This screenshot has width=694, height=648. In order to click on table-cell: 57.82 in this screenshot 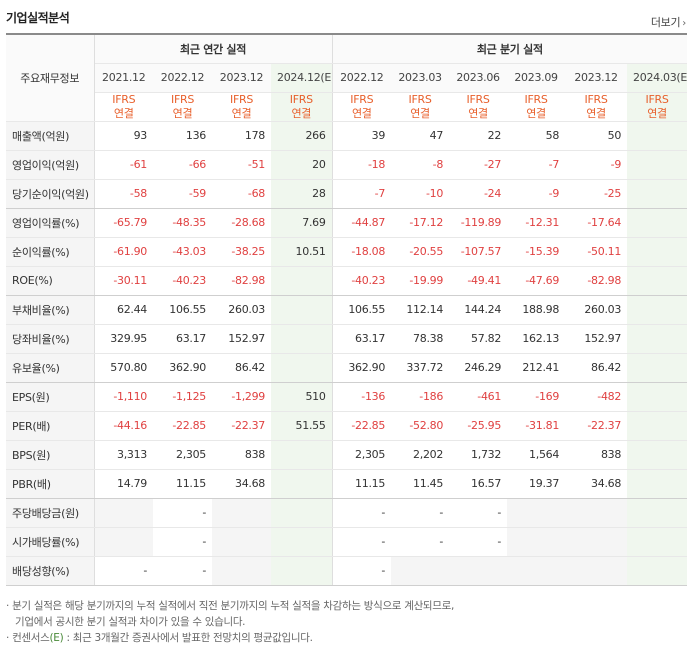, I will do `click(478, 339)`.